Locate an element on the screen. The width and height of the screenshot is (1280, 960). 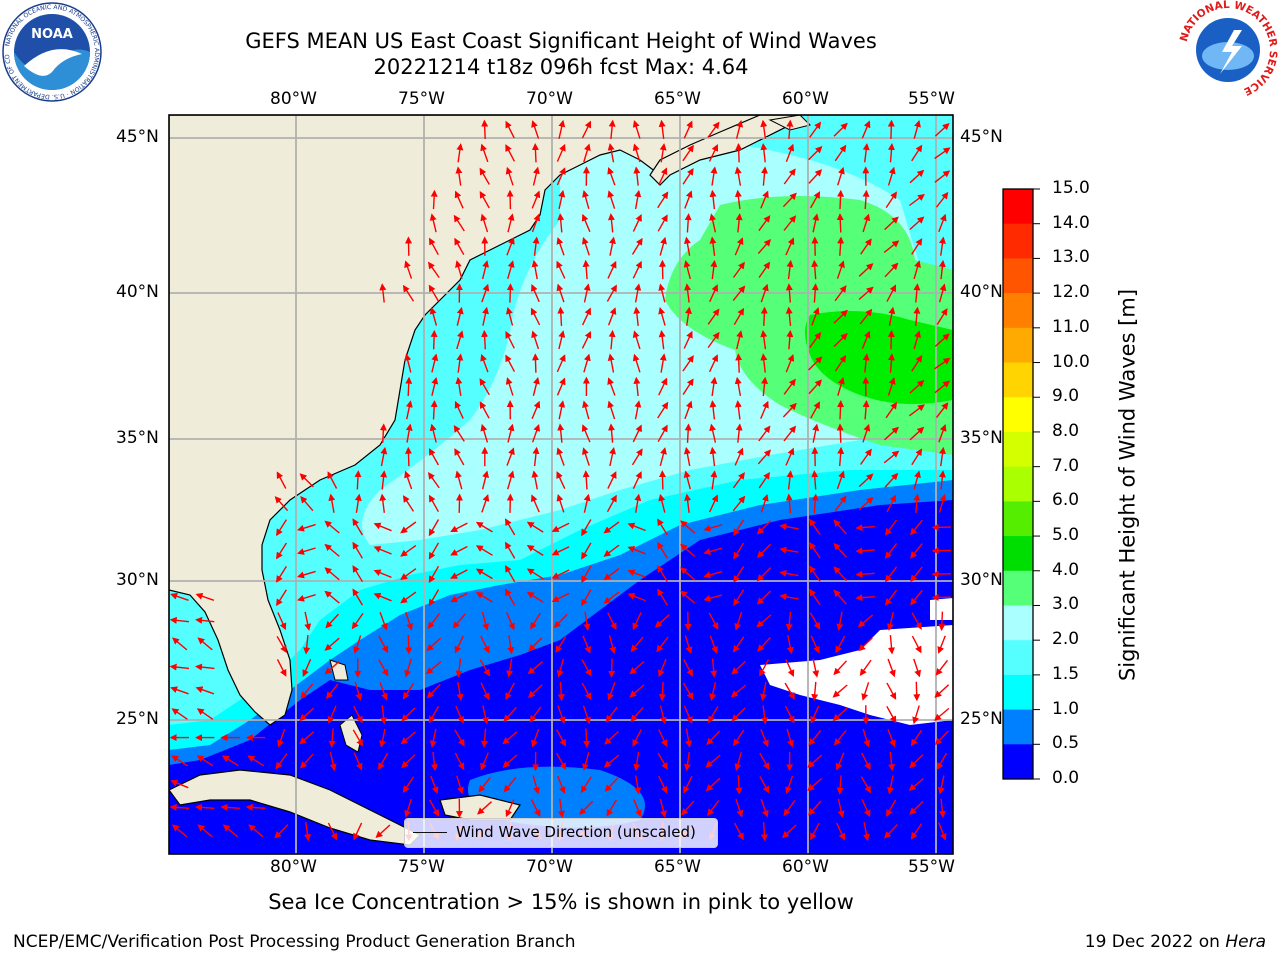
footer-date-text: 19 Dec 2022 on is located at coordinates (1152, 942).